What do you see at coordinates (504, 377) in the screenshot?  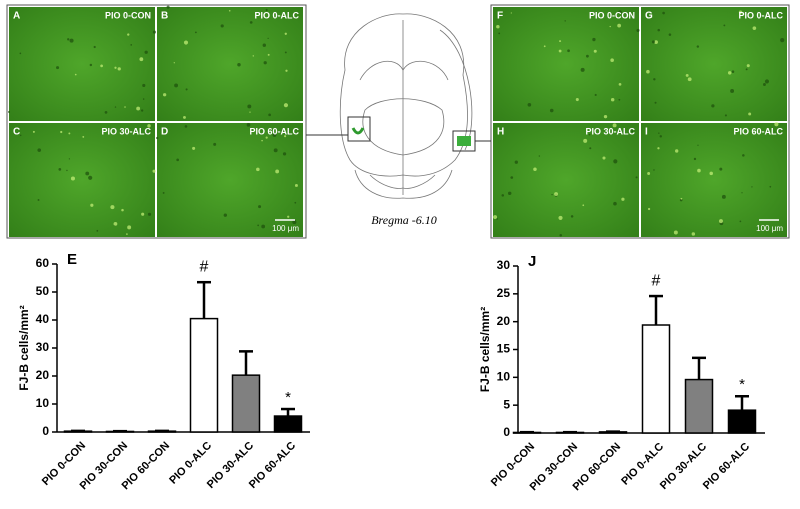 I see `y-tick-label: 10` at bounding box center [504, 377].